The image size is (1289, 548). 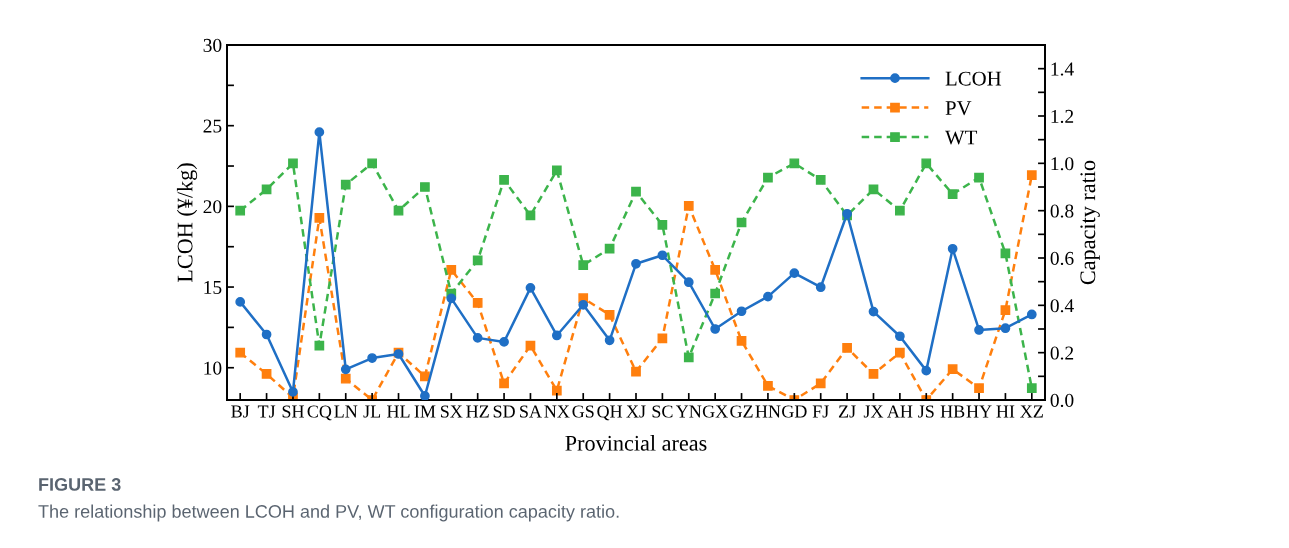 I want to click on x-tick-label: NX, so click(x=557, y=411).